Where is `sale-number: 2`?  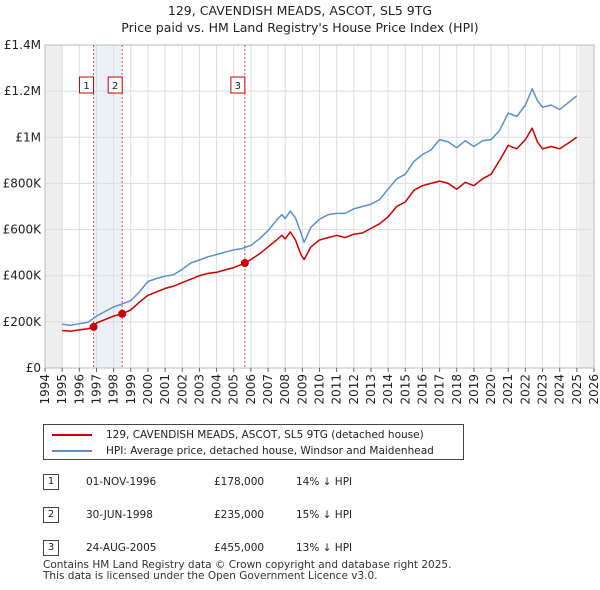
sale-number: 2 is located at coordinates (51, 515).